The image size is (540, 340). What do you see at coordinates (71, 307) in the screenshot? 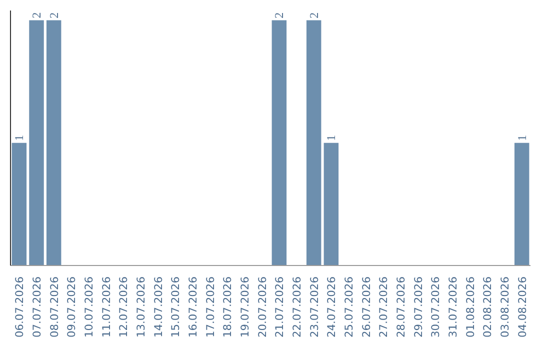
I see `x-tick-label: 09.07.2026` at bounding box center [71, 307].